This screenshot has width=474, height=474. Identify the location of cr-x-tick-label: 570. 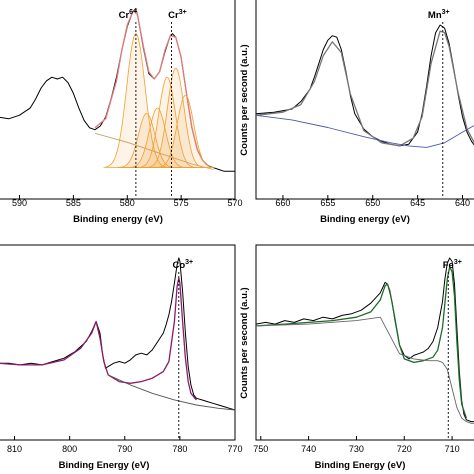
(234, 203).